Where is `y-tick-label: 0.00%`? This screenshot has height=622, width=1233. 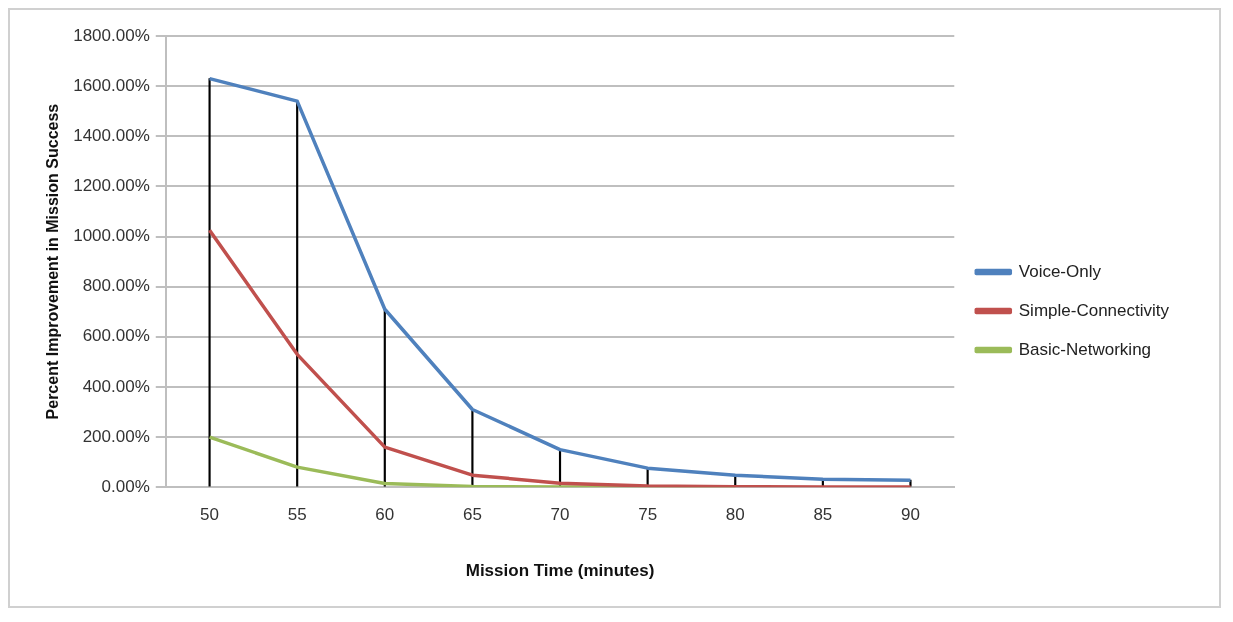
y-tick-label: 0.00% is located at coordinates (125, 486).